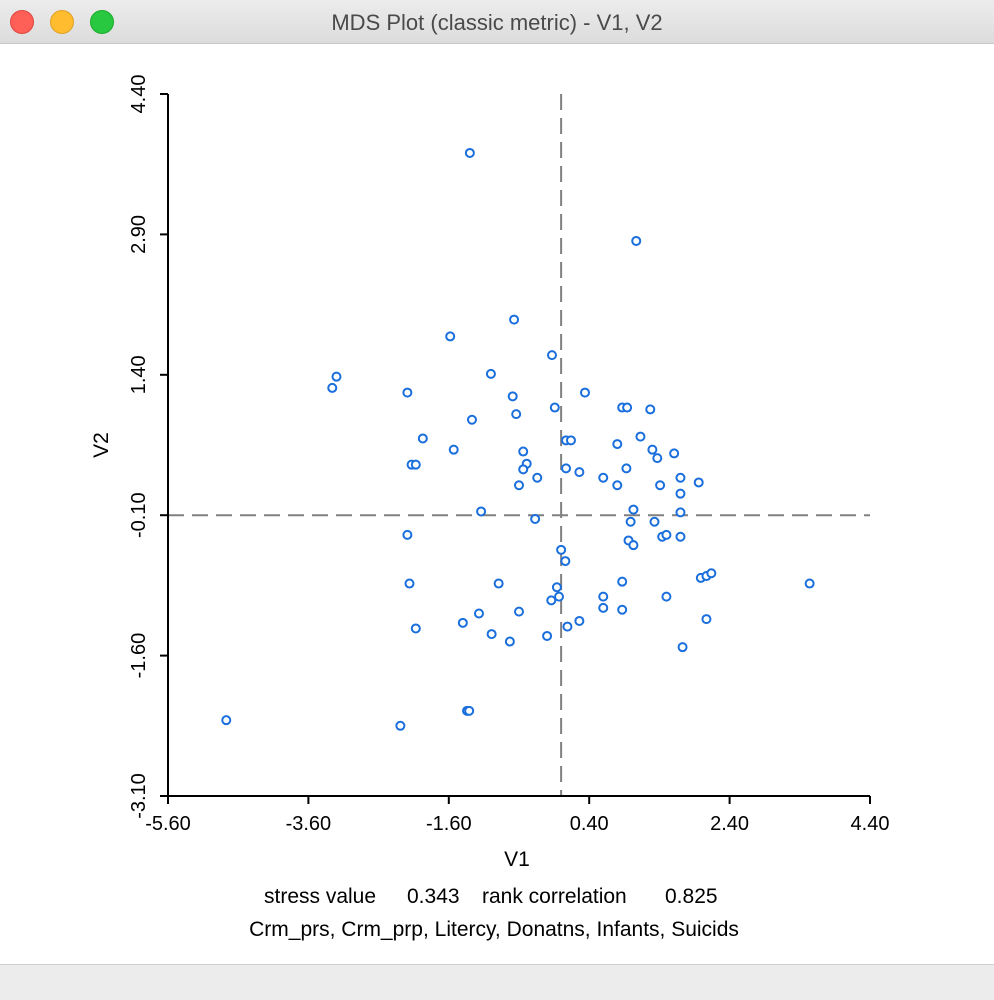 The image size is (994, 1000). Describe the element at coordinates (139, 515) in the screenshot. I see `y-tick-label: -0.10` at that location.